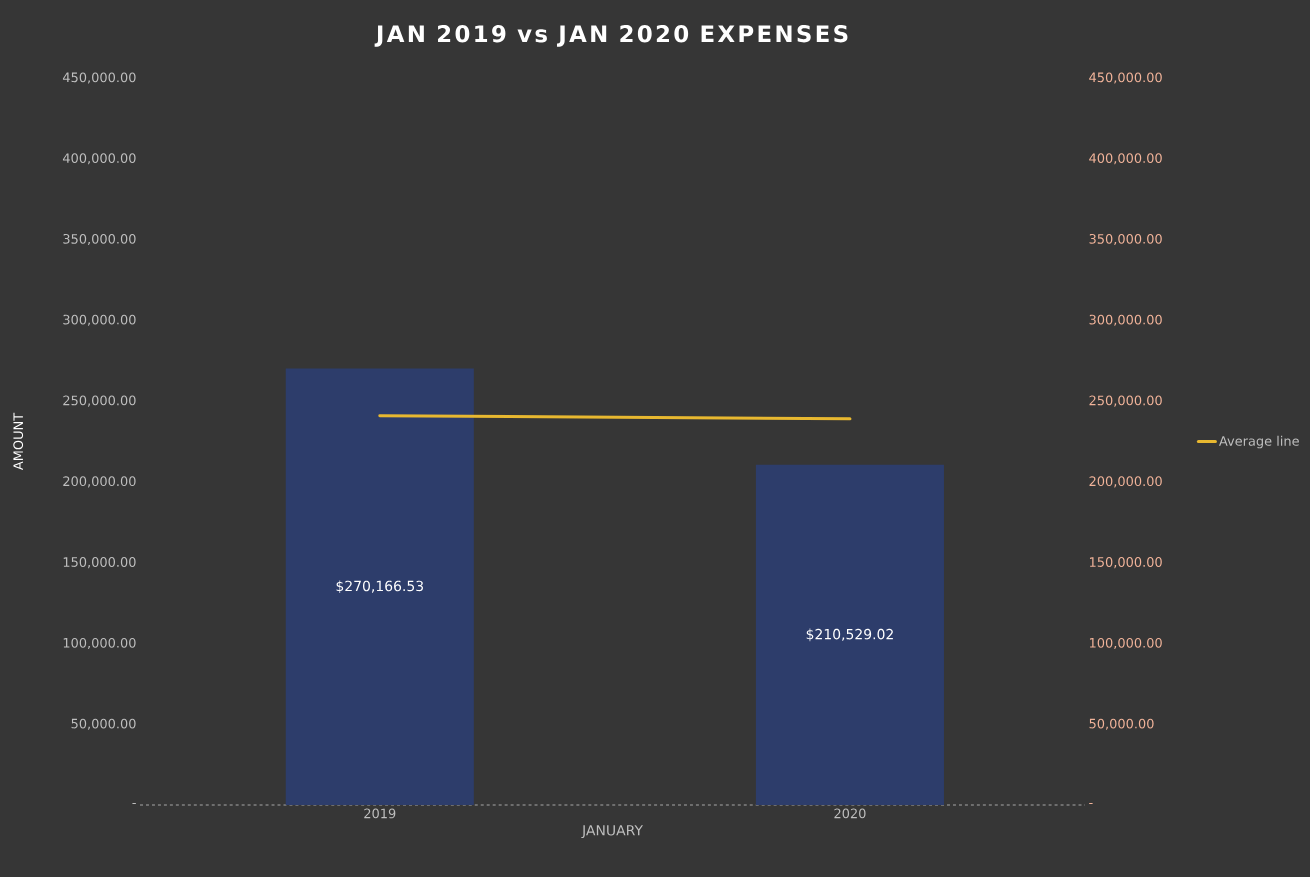 The height and width of the screenshot is (877, 1310). What do you see at coordinates (380, 587) in the screenshot?
I see `data-label: $270,166.53` at bounding box center [380, 587].